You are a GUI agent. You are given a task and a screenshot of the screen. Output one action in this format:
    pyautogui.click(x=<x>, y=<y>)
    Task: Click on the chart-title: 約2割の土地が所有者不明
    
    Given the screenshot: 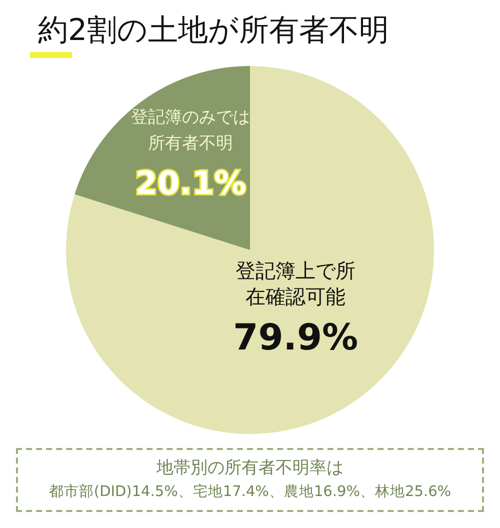 What is the action you would take?
    pyautogui.click(x=214, y=31)
    